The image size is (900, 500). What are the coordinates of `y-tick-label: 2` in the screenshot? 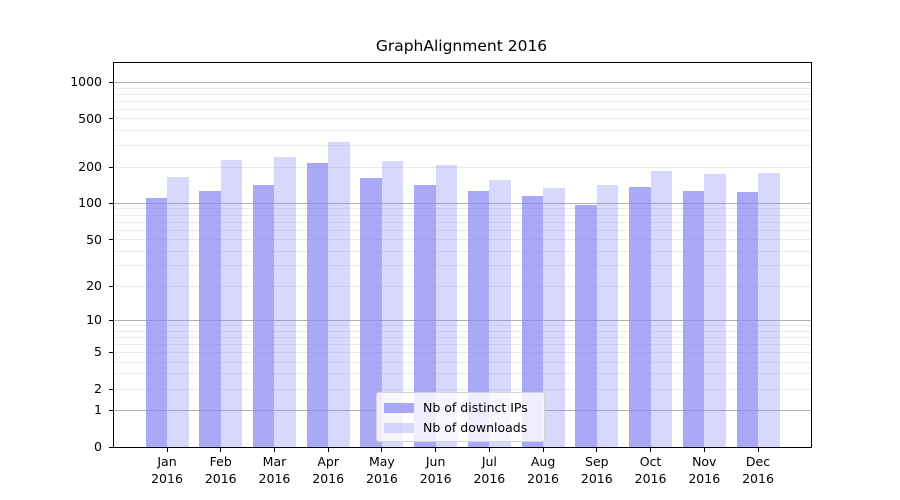 It's located at (98, 389).